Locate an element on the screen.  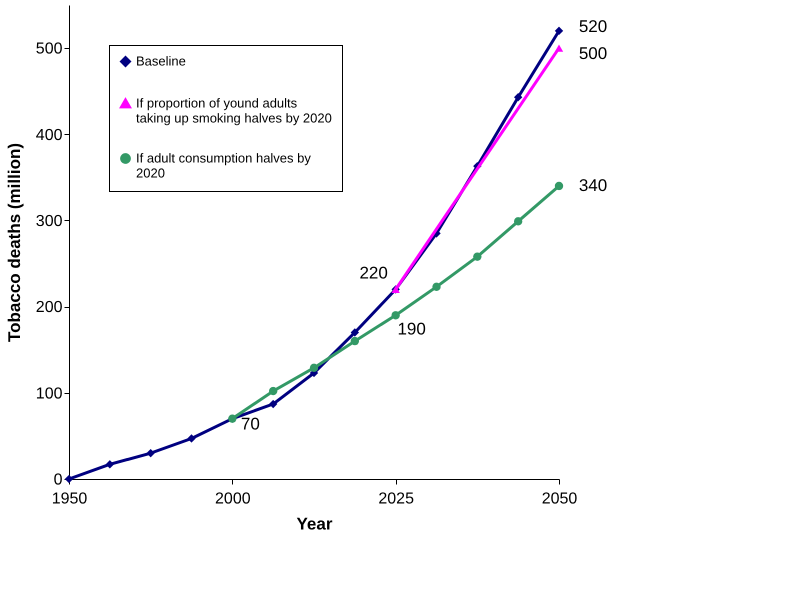
y-tick-label: 200 is located at coordinates (49, 307).